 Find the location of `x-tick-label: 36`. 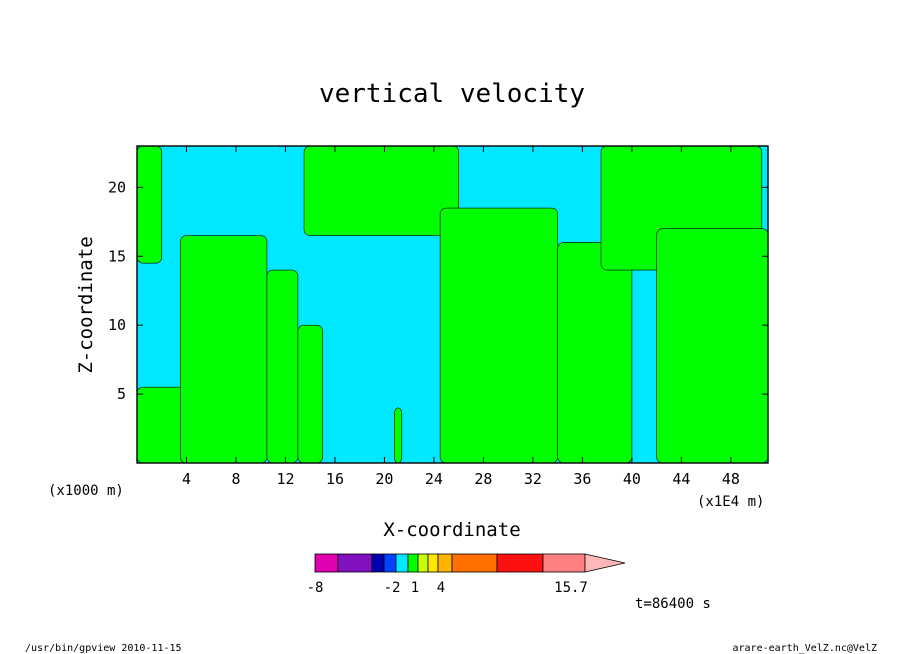

x-tick-label: 36 is located at coordinates (582, 479).